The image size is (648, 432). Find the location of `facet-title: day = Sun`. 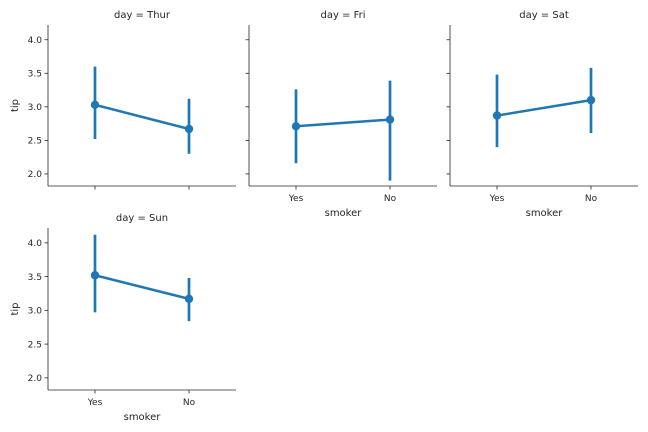

facet-title: day = Sun is located at coordinates (142, 218).